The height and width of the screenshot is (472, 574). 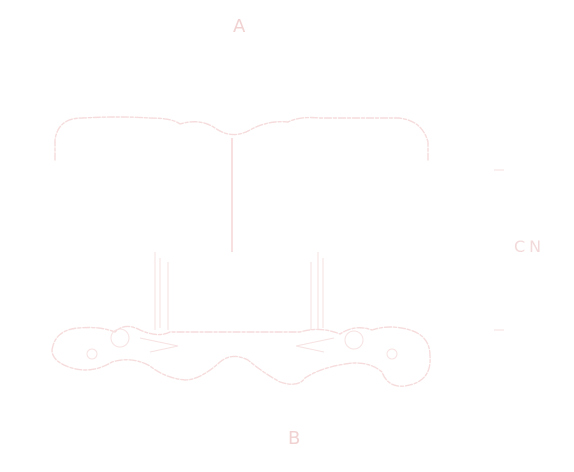 I want to click on label-bottom: B, so click(x=294, y=438).